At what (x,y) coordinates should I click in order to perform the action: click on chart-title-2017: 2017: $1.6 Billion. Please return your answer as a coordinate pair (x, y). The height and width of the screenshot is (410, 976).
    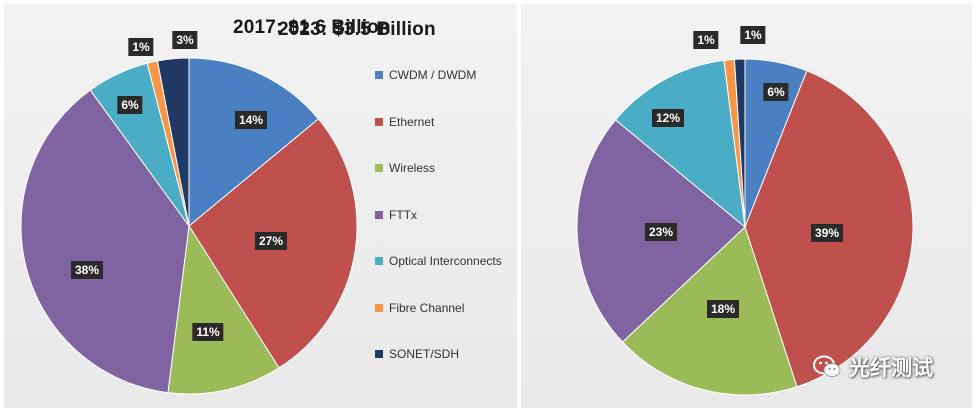
    Looking at the image, I should click on (312, 27).